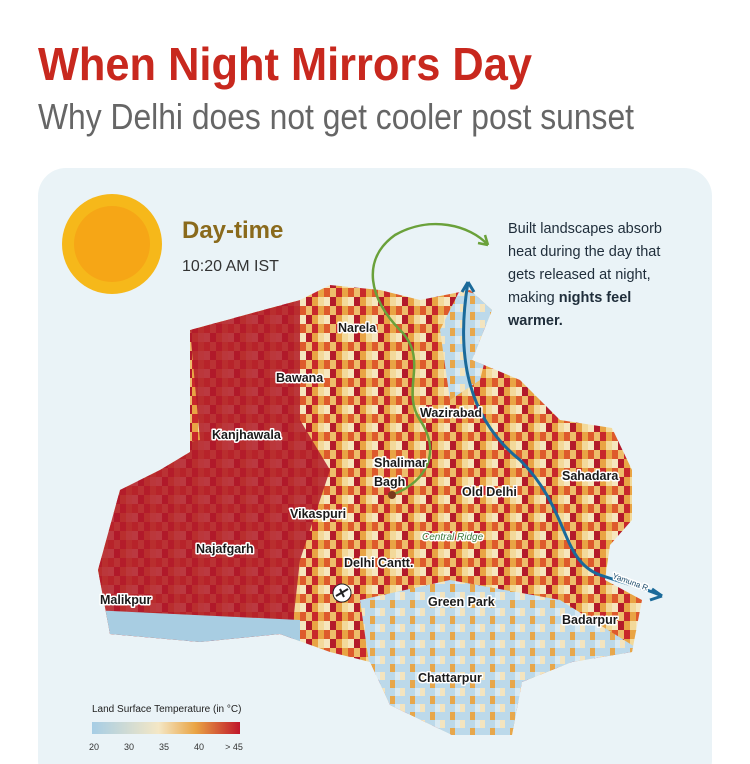 The width and height of the screenshot is (750, 764). Describe the element at coordinates (489, 492) in the screenshot. I see `place-label: Old Delhi` at that location.